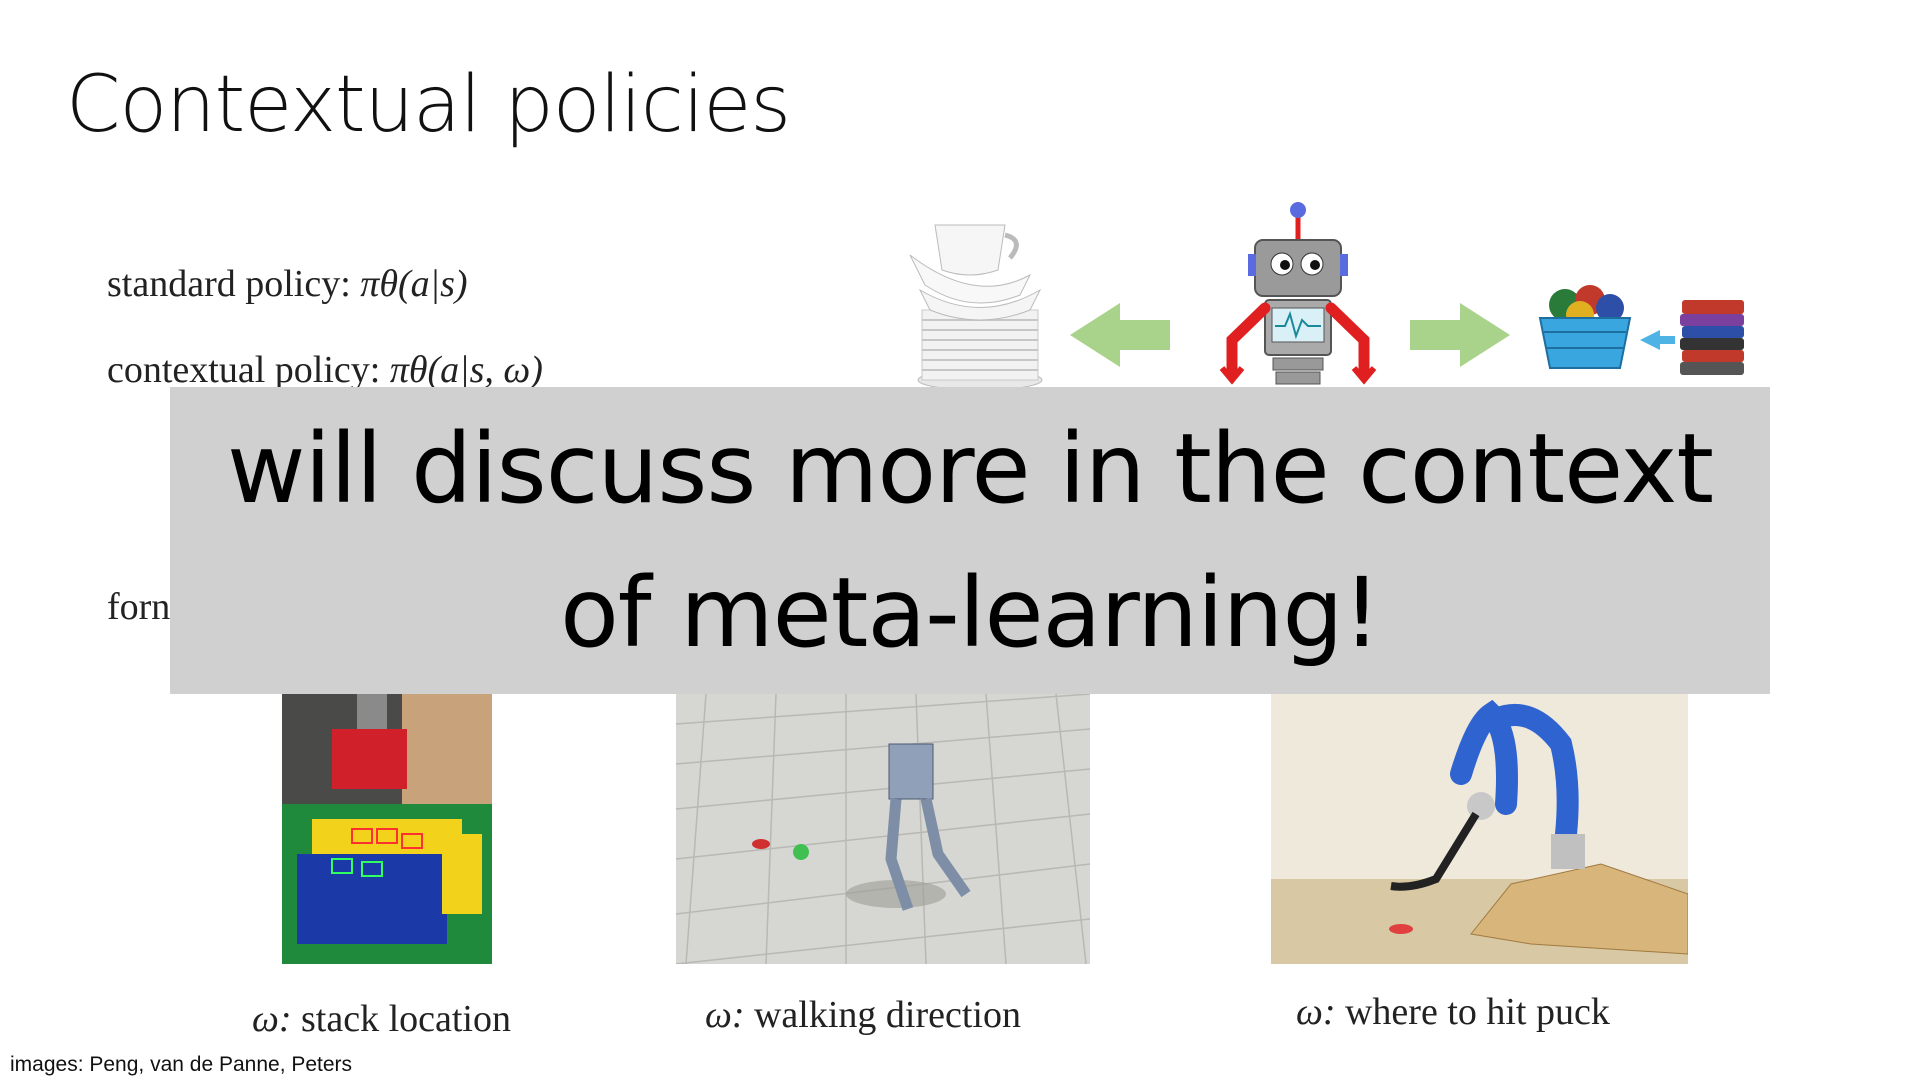 The height and width of the screenshot is (1080, 1920). I want to click on contextual-policy-expression: πθ(a|s, ω), so click(466, 370).